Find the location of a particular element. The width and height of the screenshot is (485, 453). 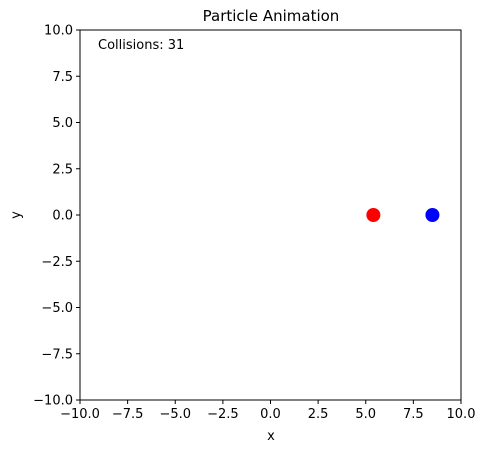

y-tick-label: 7.5 is located at coordinates (62, 77).